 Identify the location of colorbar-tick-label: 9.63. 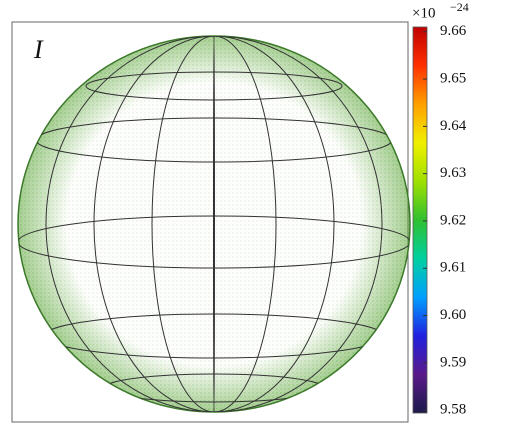
(453, 173).